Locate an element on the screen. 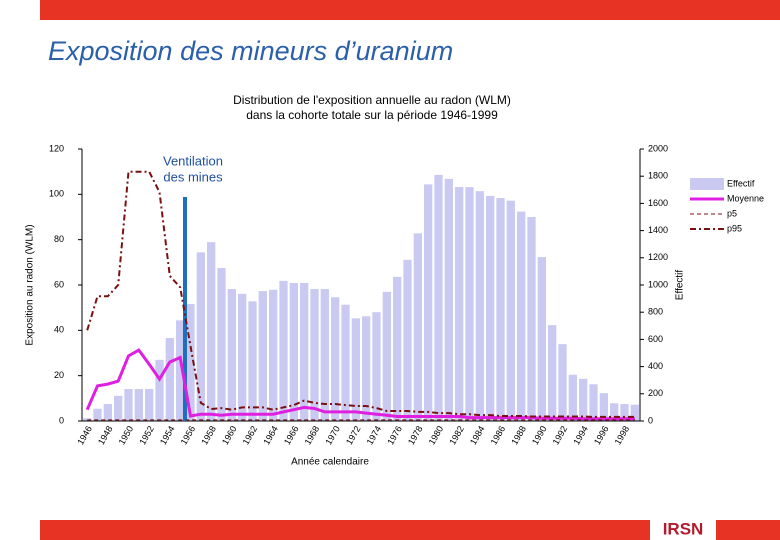 Image resolution: width=780 pixels, height=540 pixels. line-series is located at coordinates (360, 384).